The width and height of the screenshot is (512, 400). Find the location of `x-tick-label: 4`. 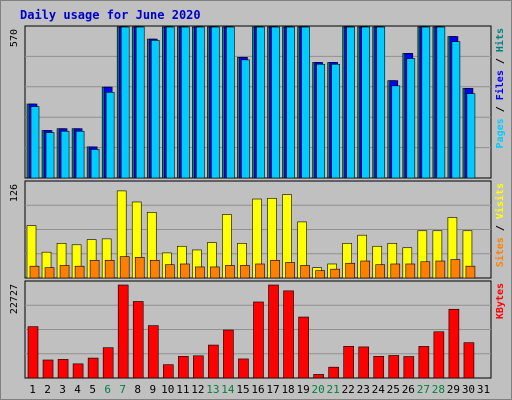

x-tick-label: 4 is located at coordinates (77, 389).